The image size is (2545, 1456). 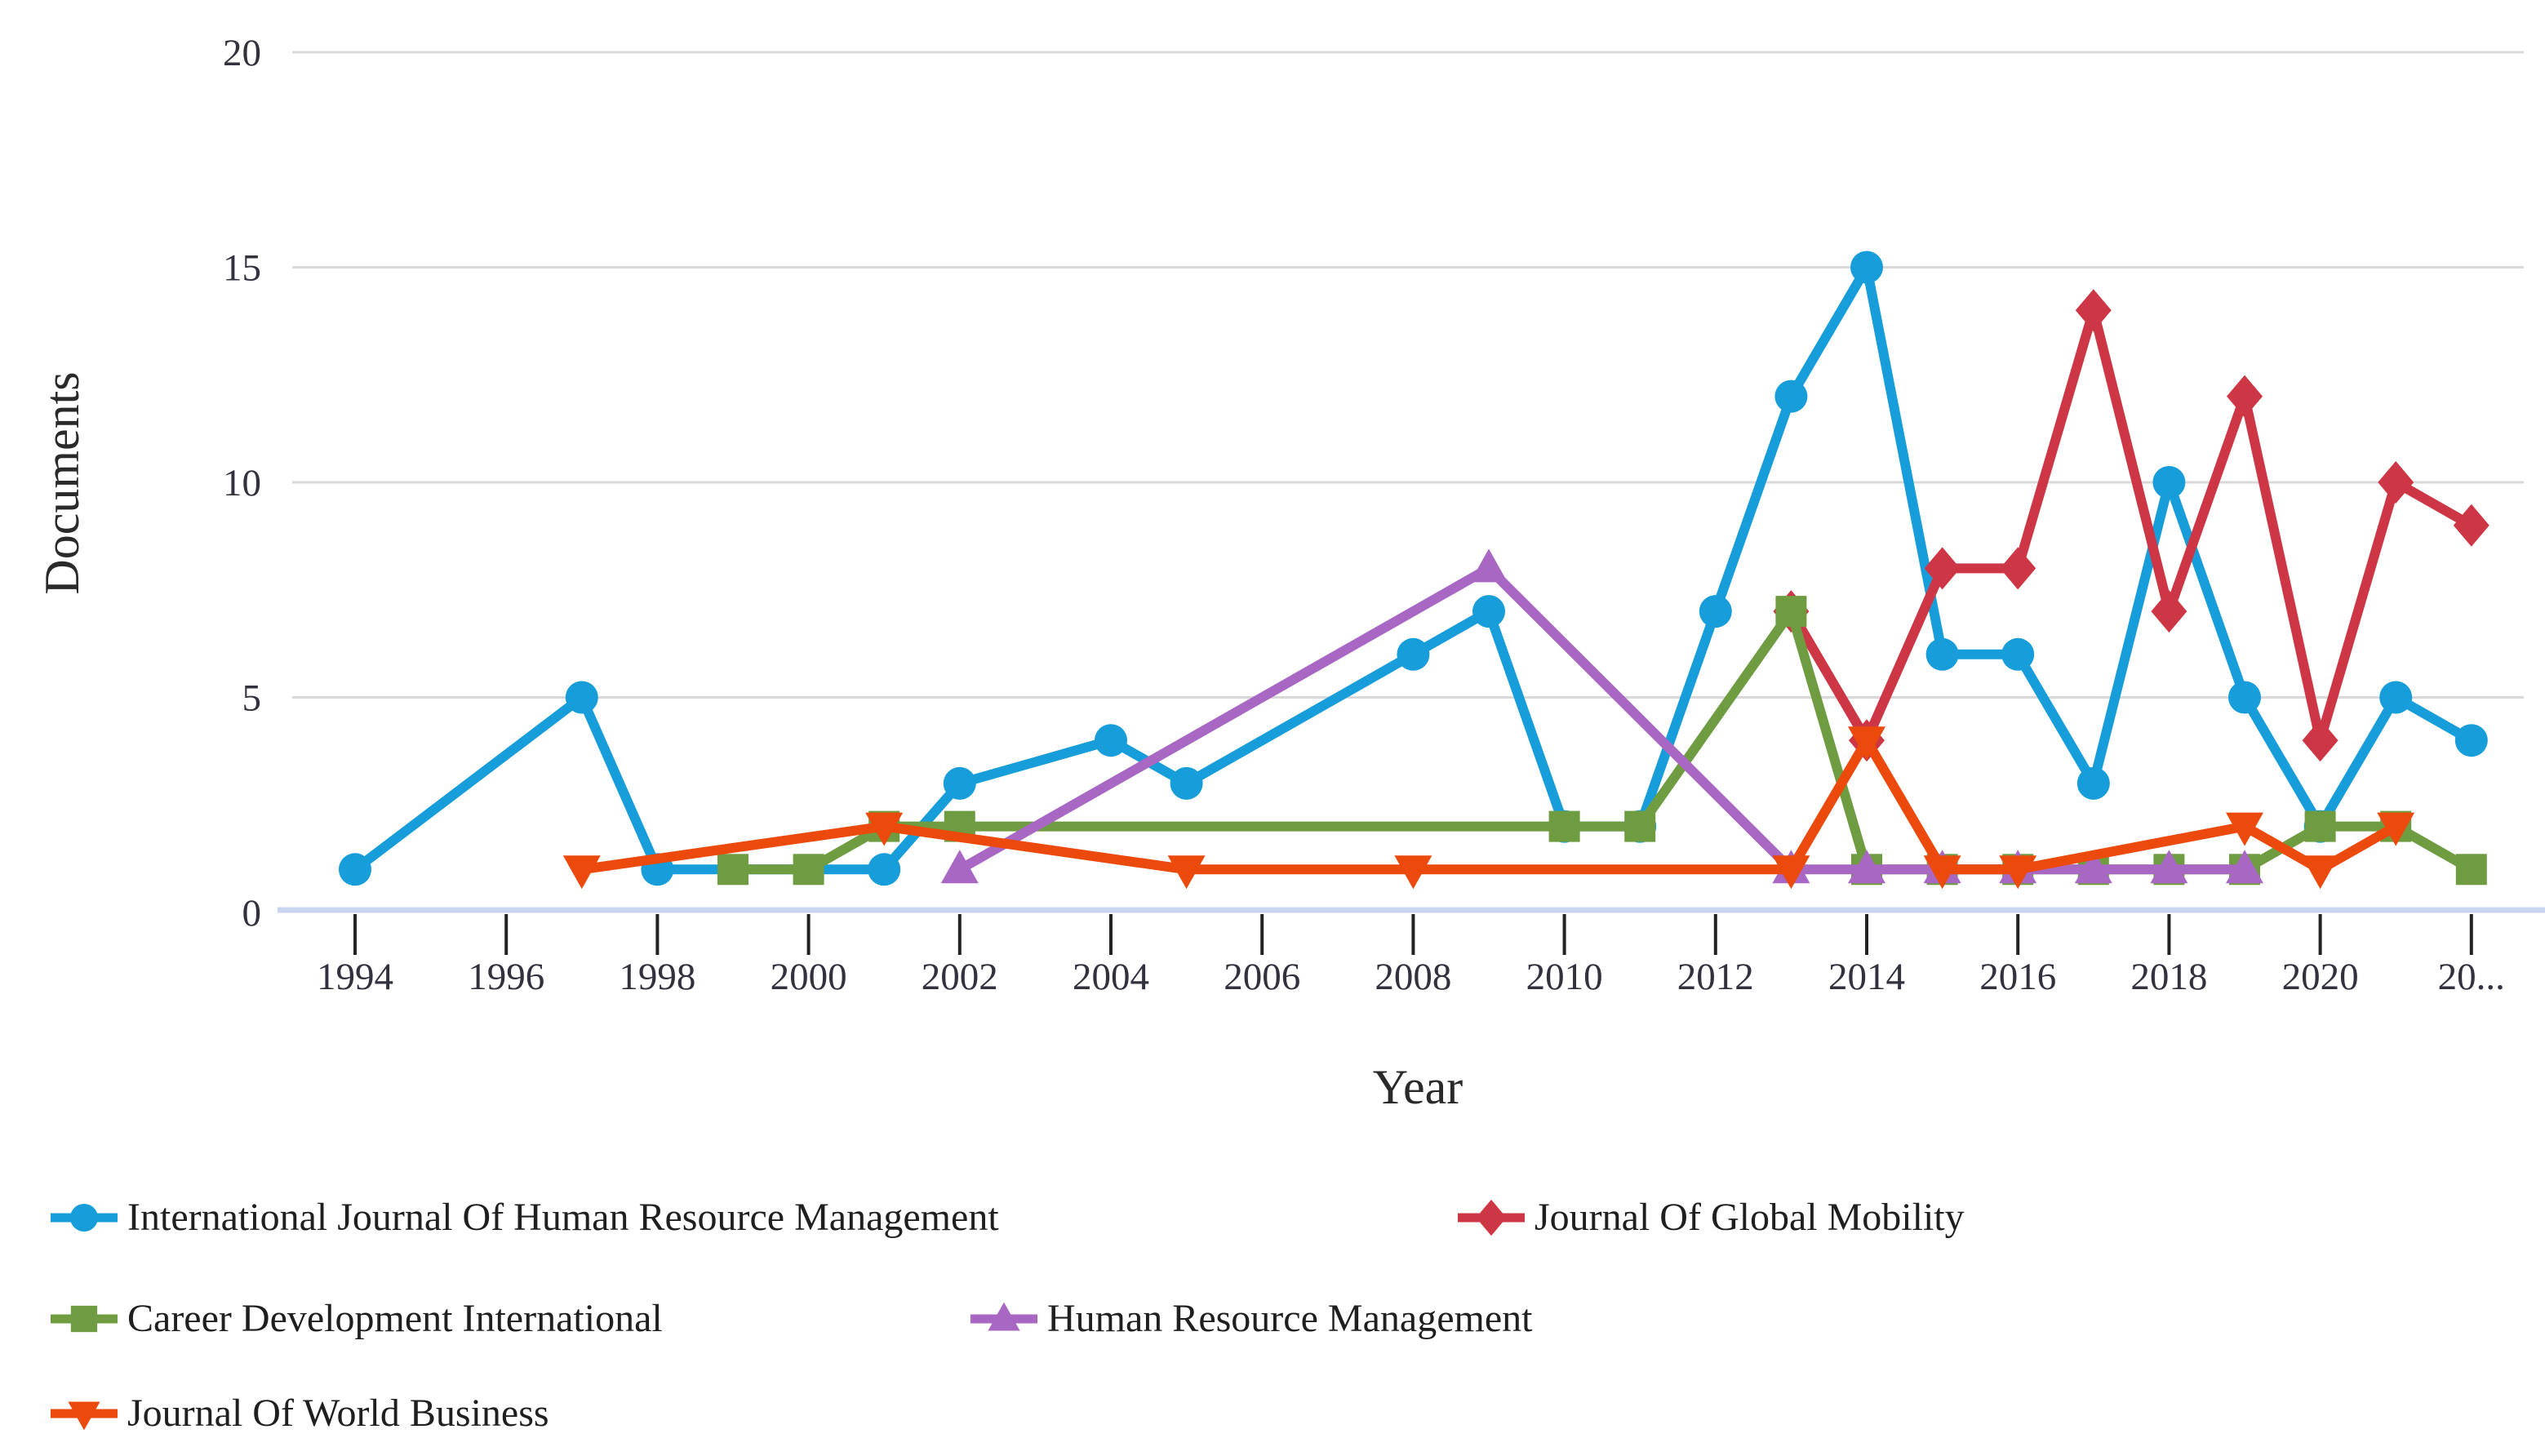 I want to click on x-tick-label-2010: 2010, so click(x=1564, y=977).